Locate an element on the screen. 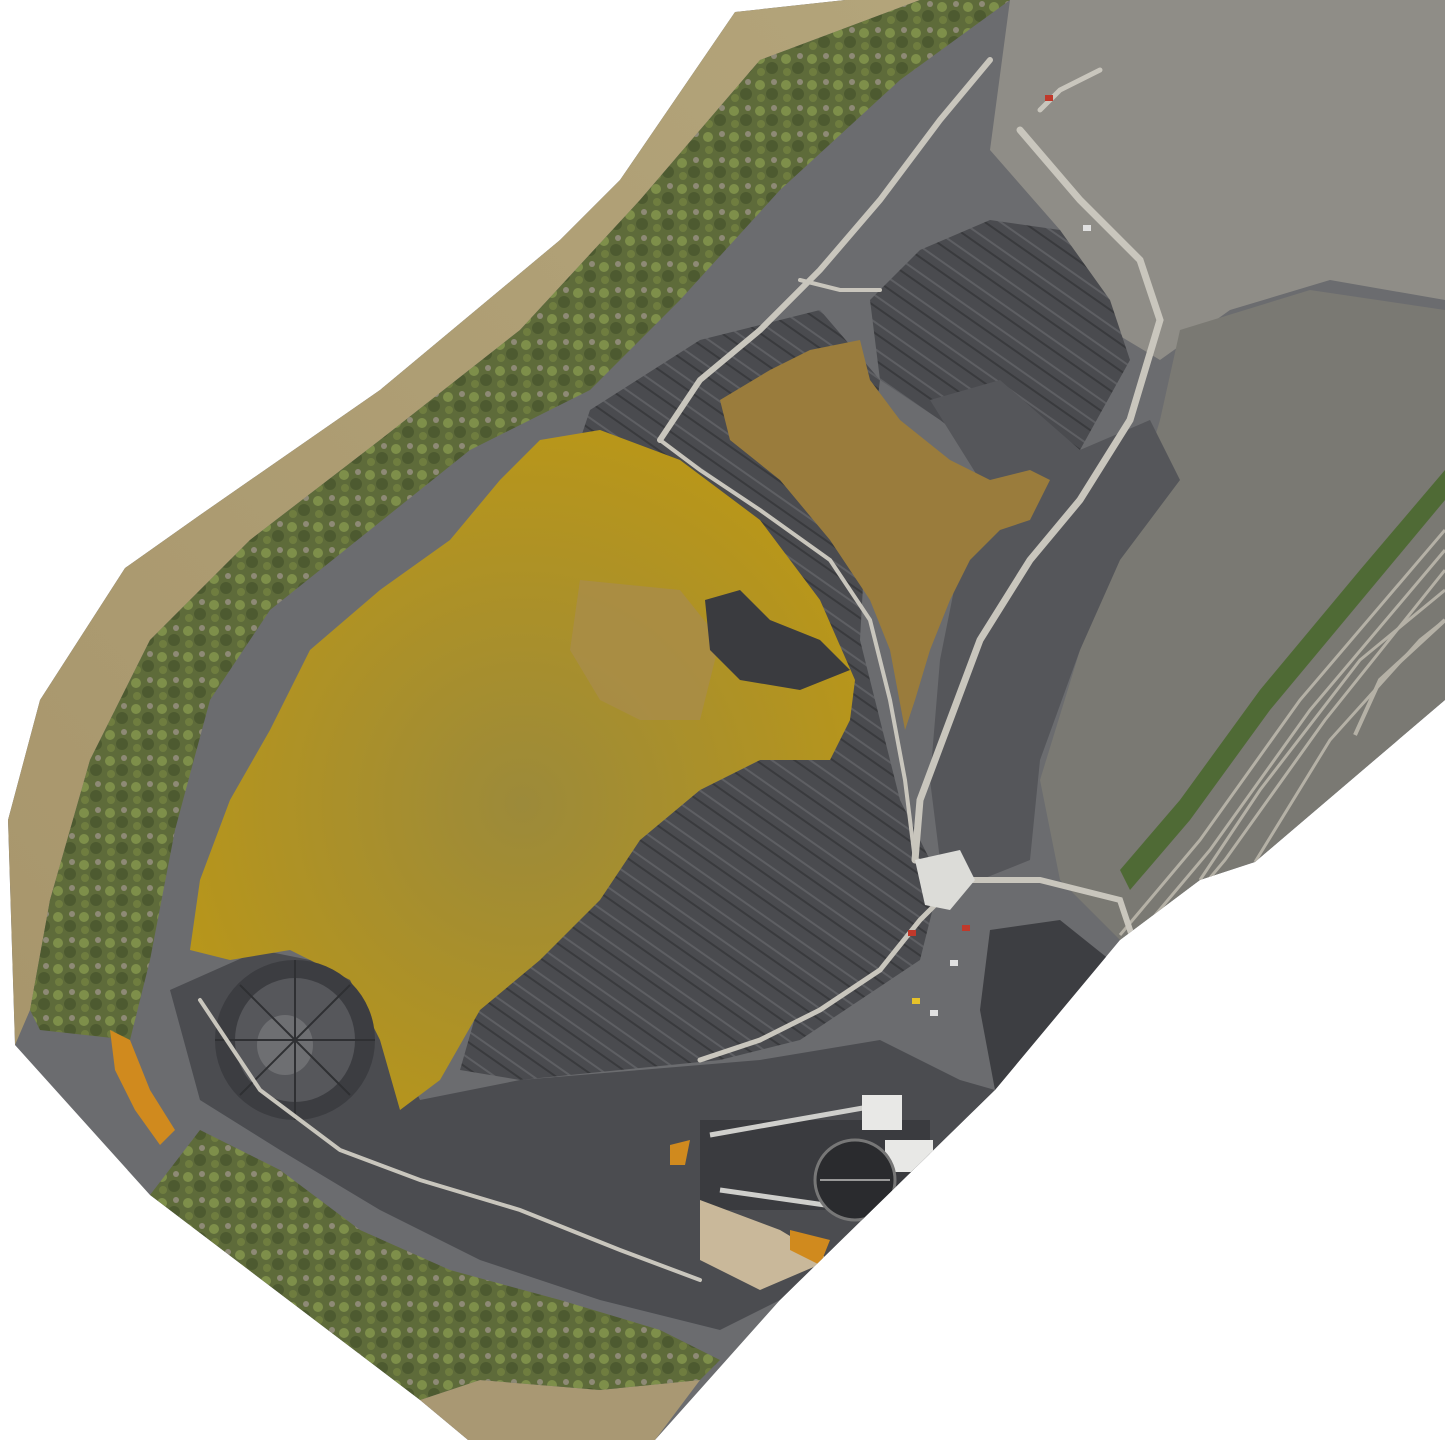  large-pond-sediment is located at coordinates (645, 650).